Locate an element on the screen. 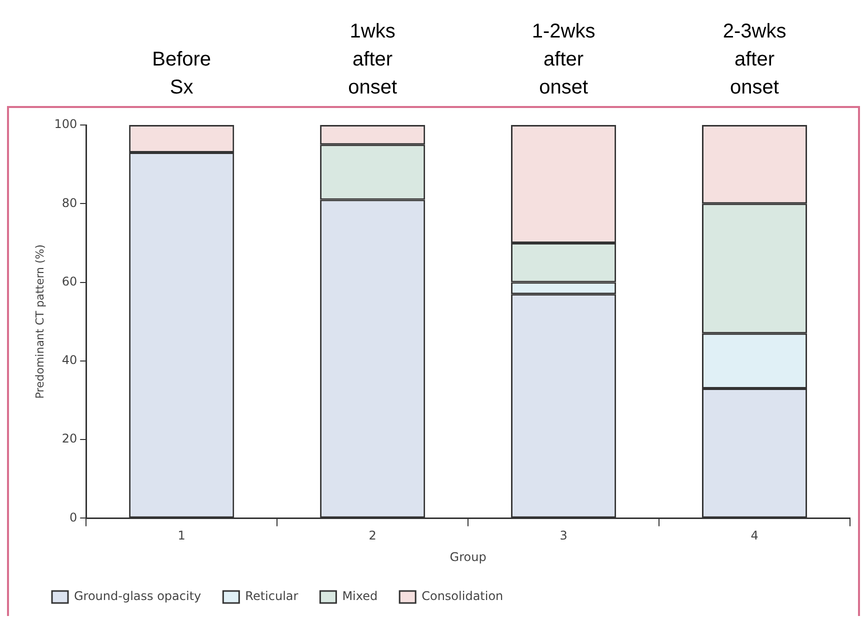 This screenshot has height=621, width=862. text: Before Sx is located at coordinates (182, 73).